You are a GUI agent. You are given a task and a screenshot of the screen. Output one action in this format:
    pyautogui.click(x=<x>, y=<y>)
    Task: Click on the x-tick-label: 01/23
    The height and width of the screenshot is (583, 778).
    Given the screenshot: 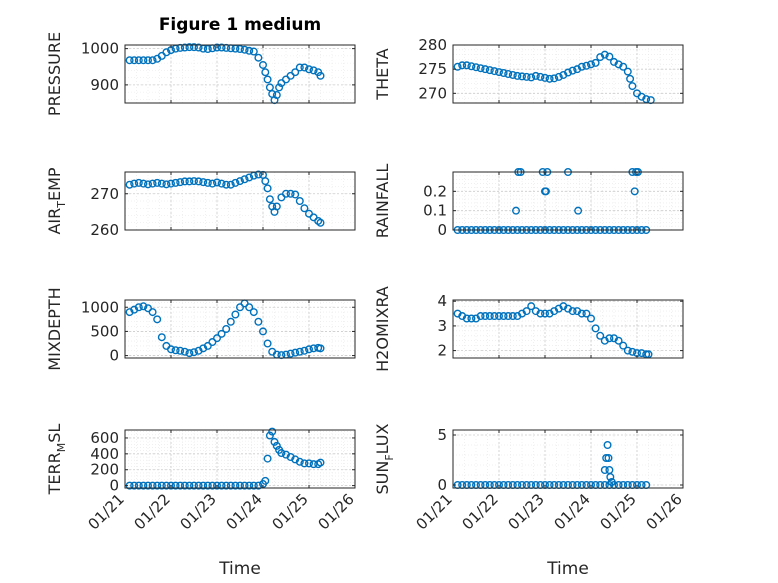 What is the action you would take?
    pyautogui.click(x=526, y=511)
    